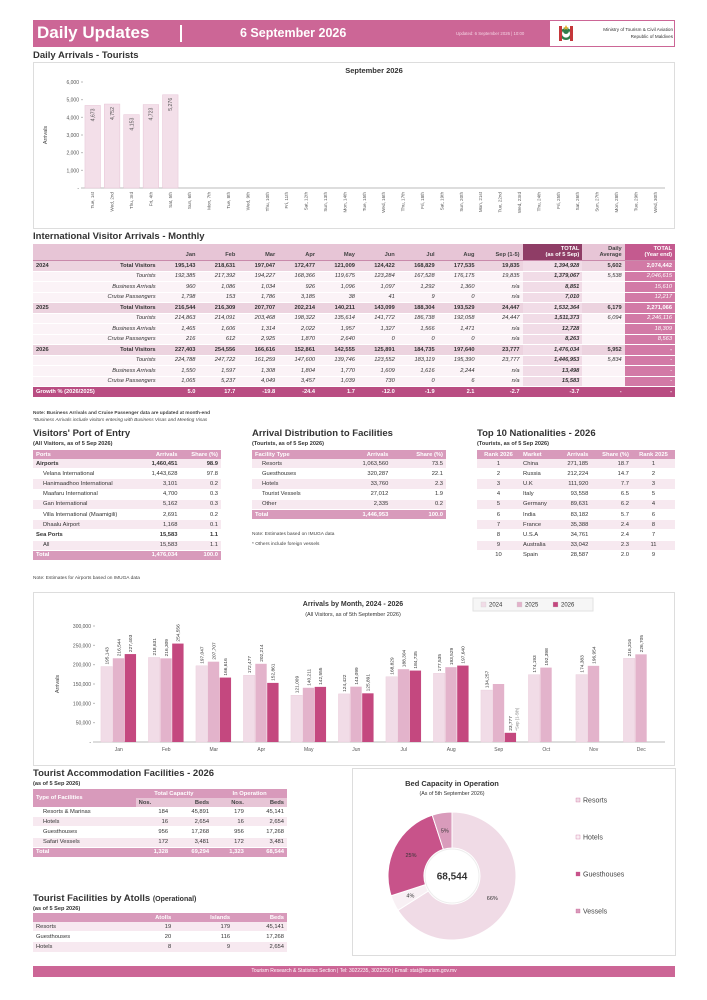 The image size is (707, 1000). What do you see at coordinates (611, 525) in the screenshot?
I see `table-cell: 2.4` at bounding box center [611, 525].